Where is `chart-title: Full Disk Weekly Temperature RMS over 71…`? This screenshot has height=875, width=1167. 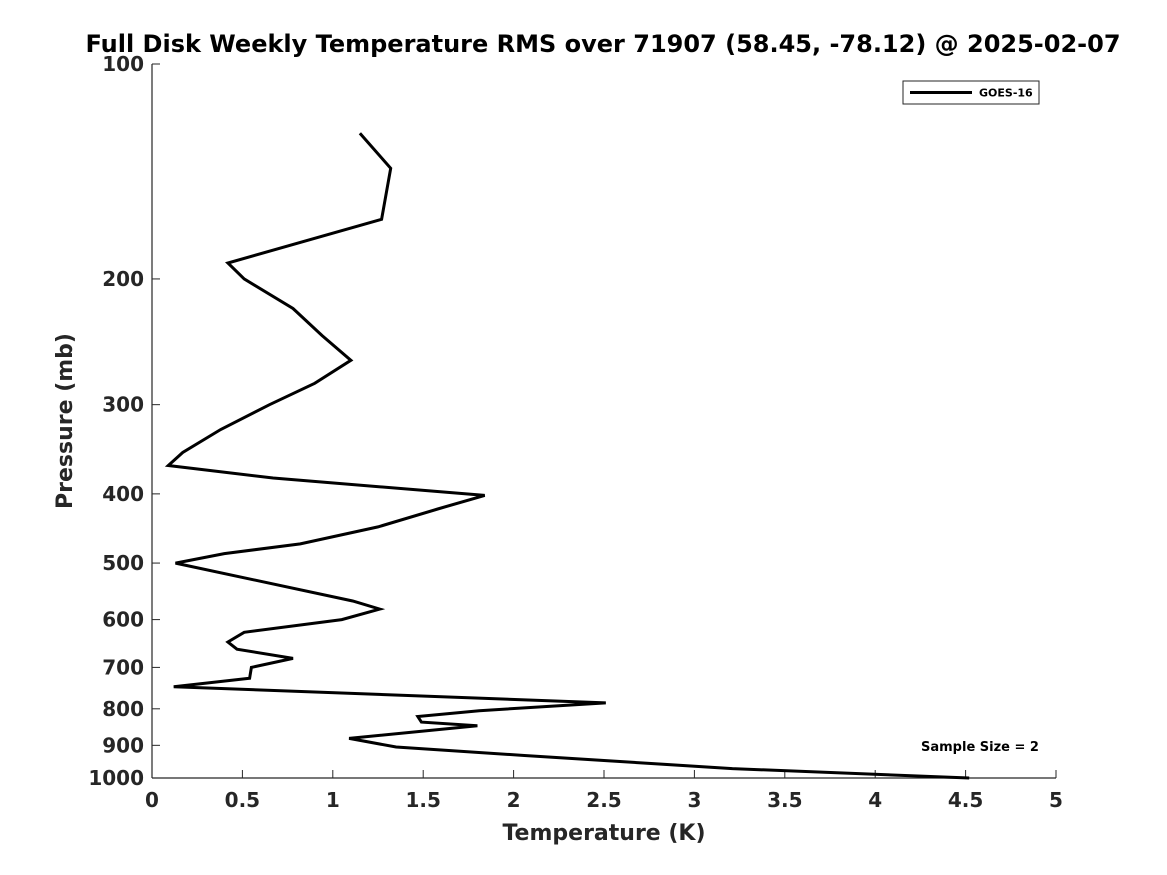
chart-title: Full Disk Weekly Temperature RMS over 71… is located at coordinates (602, 44).